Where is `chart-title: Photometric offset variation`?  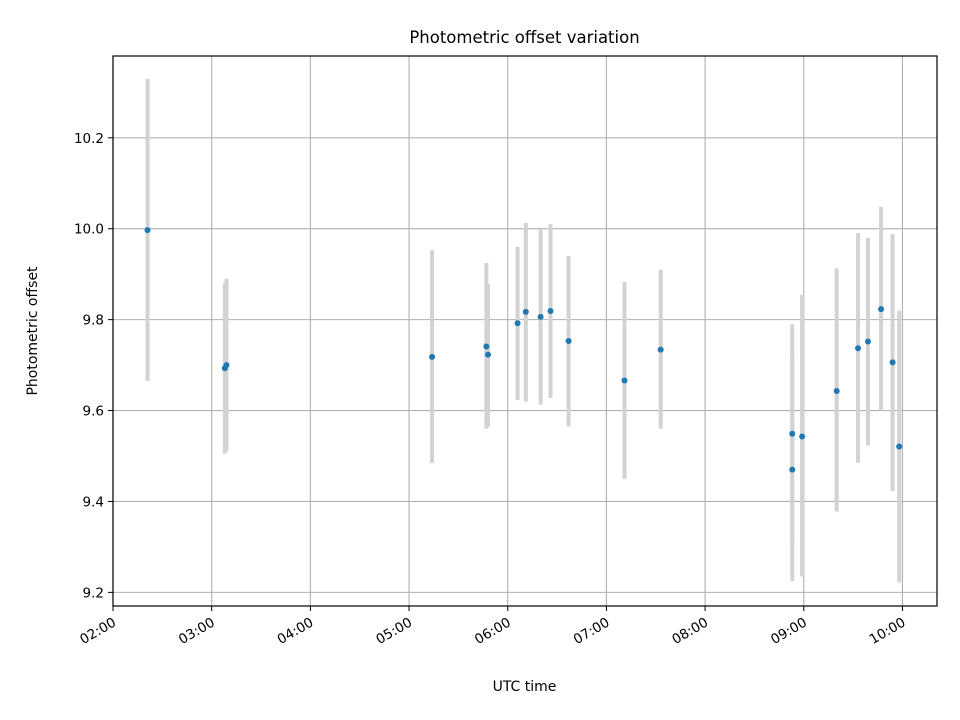
chart-title: Photometric offset variation is located at coordinates (524, 37).